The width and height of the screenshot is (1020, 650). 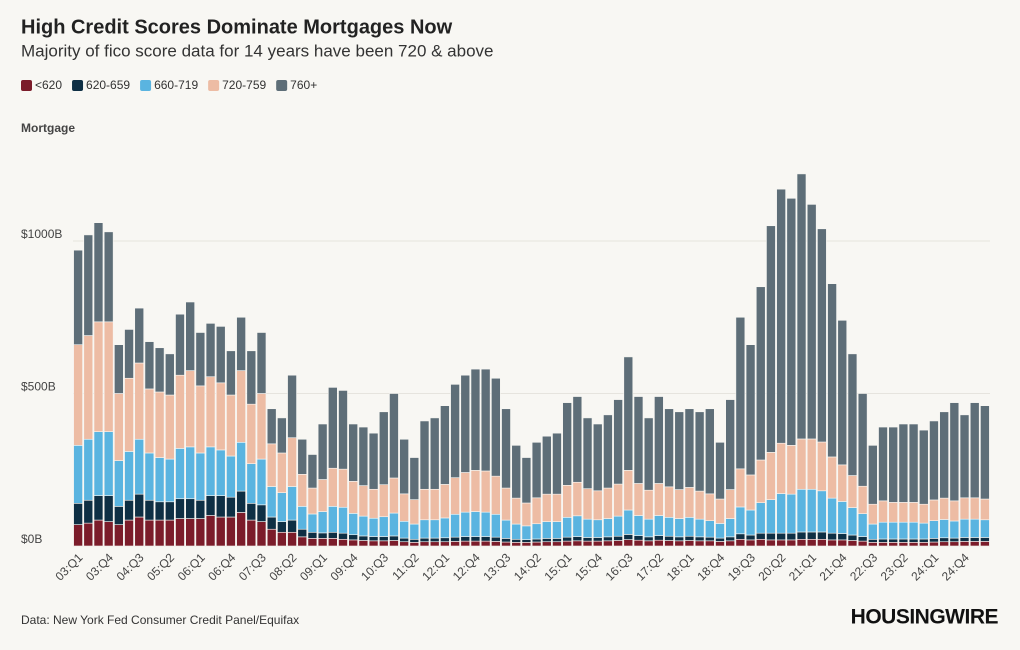 I want to click on legend-label: 760+, so click(x=303, y=85).